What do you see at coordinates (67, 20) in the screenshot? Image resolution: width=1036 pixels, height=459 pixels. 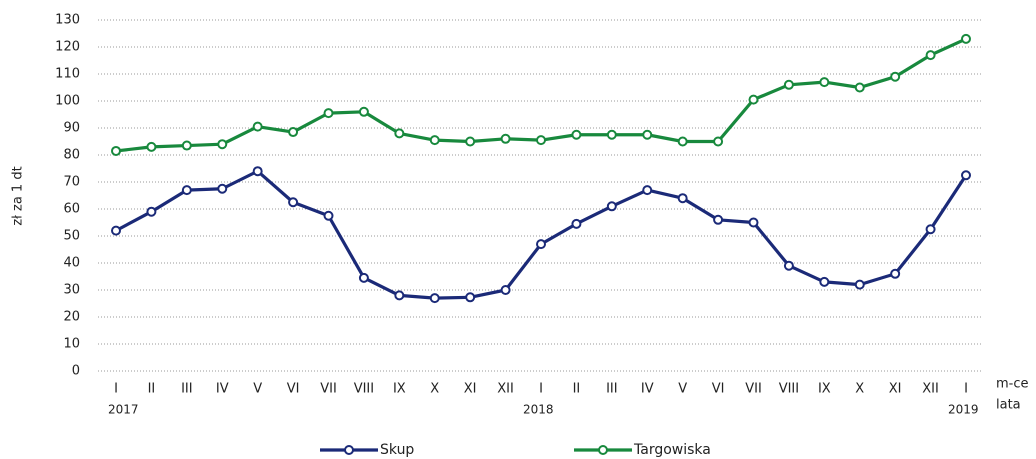 I see `y-tick-label: 130` at bounding box center [67, 20].